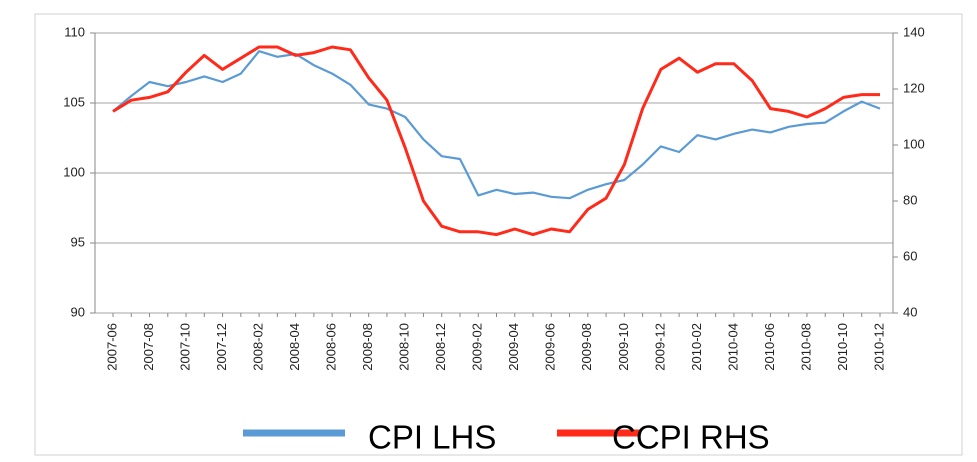  Describe the element at coordinates (74, 31) in the screenshot. I see `y-tick-label: 110` at that location.